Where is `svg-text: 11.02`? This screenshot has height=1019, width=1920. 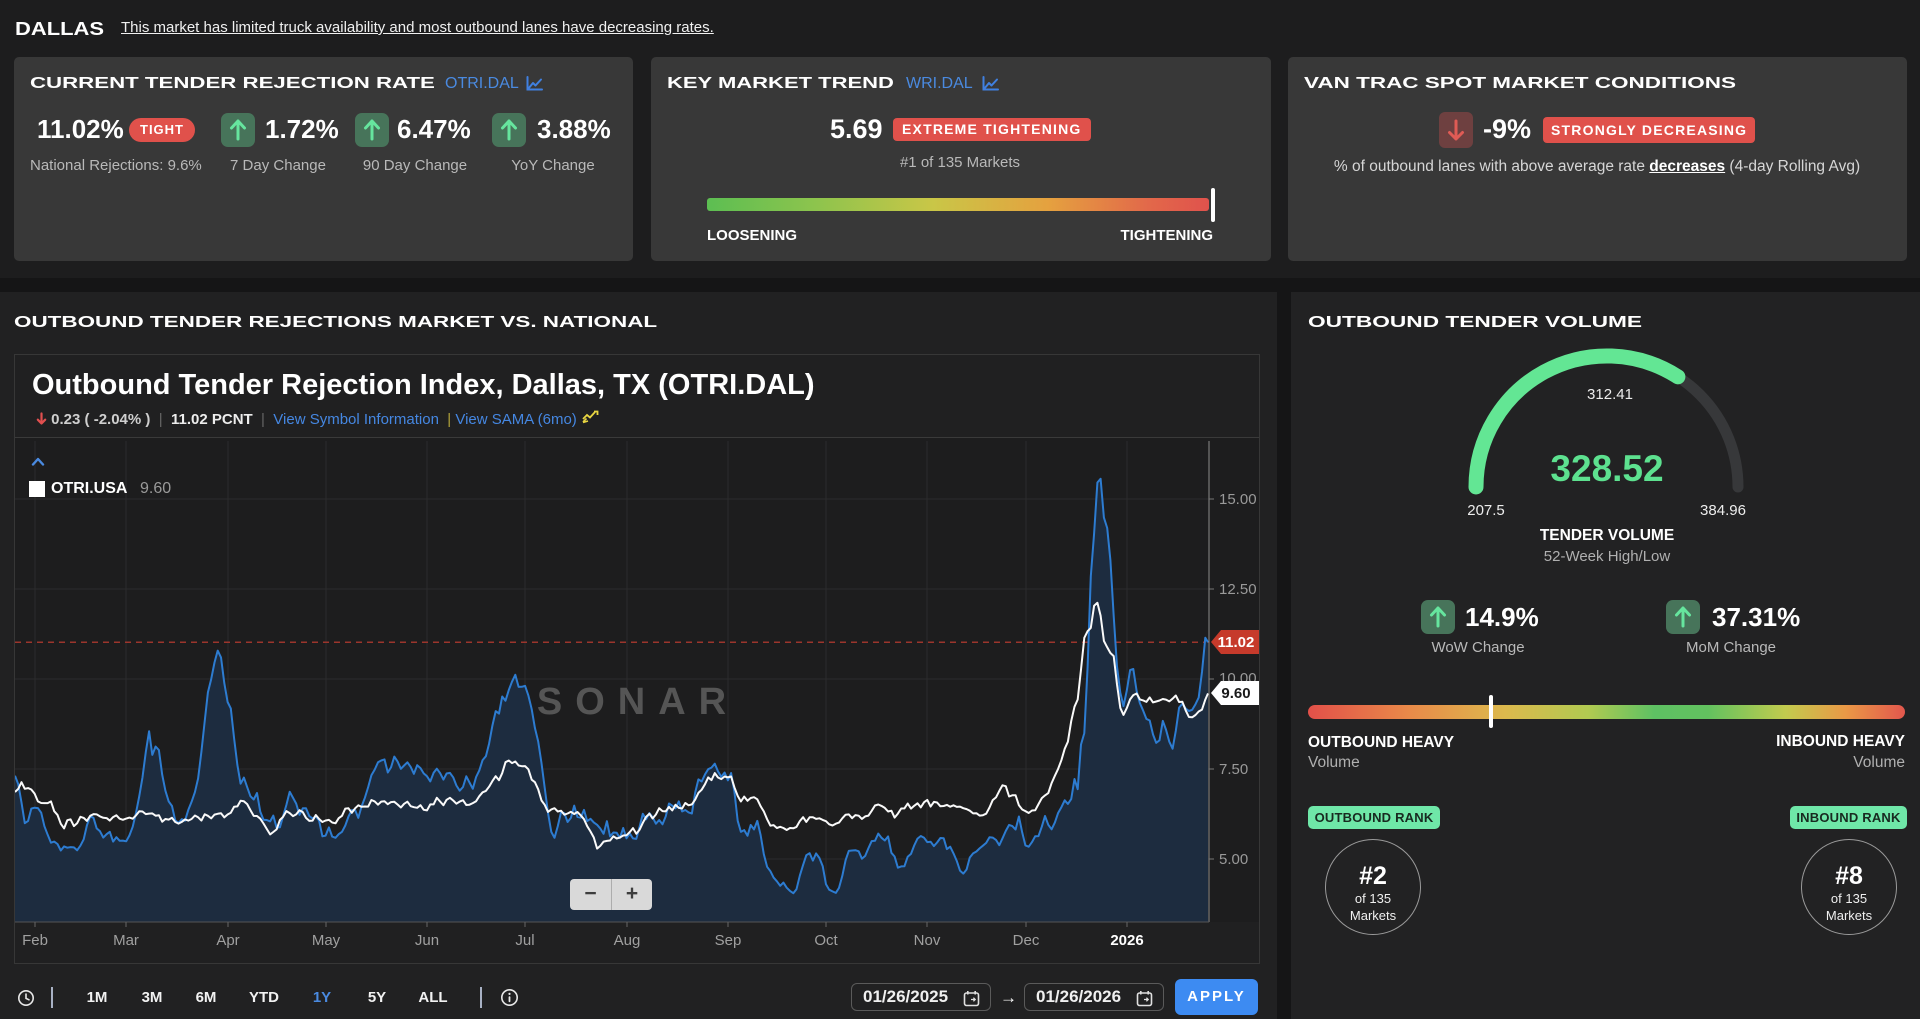 svg-text: 11.02 is located at coordinates (1236, 642).